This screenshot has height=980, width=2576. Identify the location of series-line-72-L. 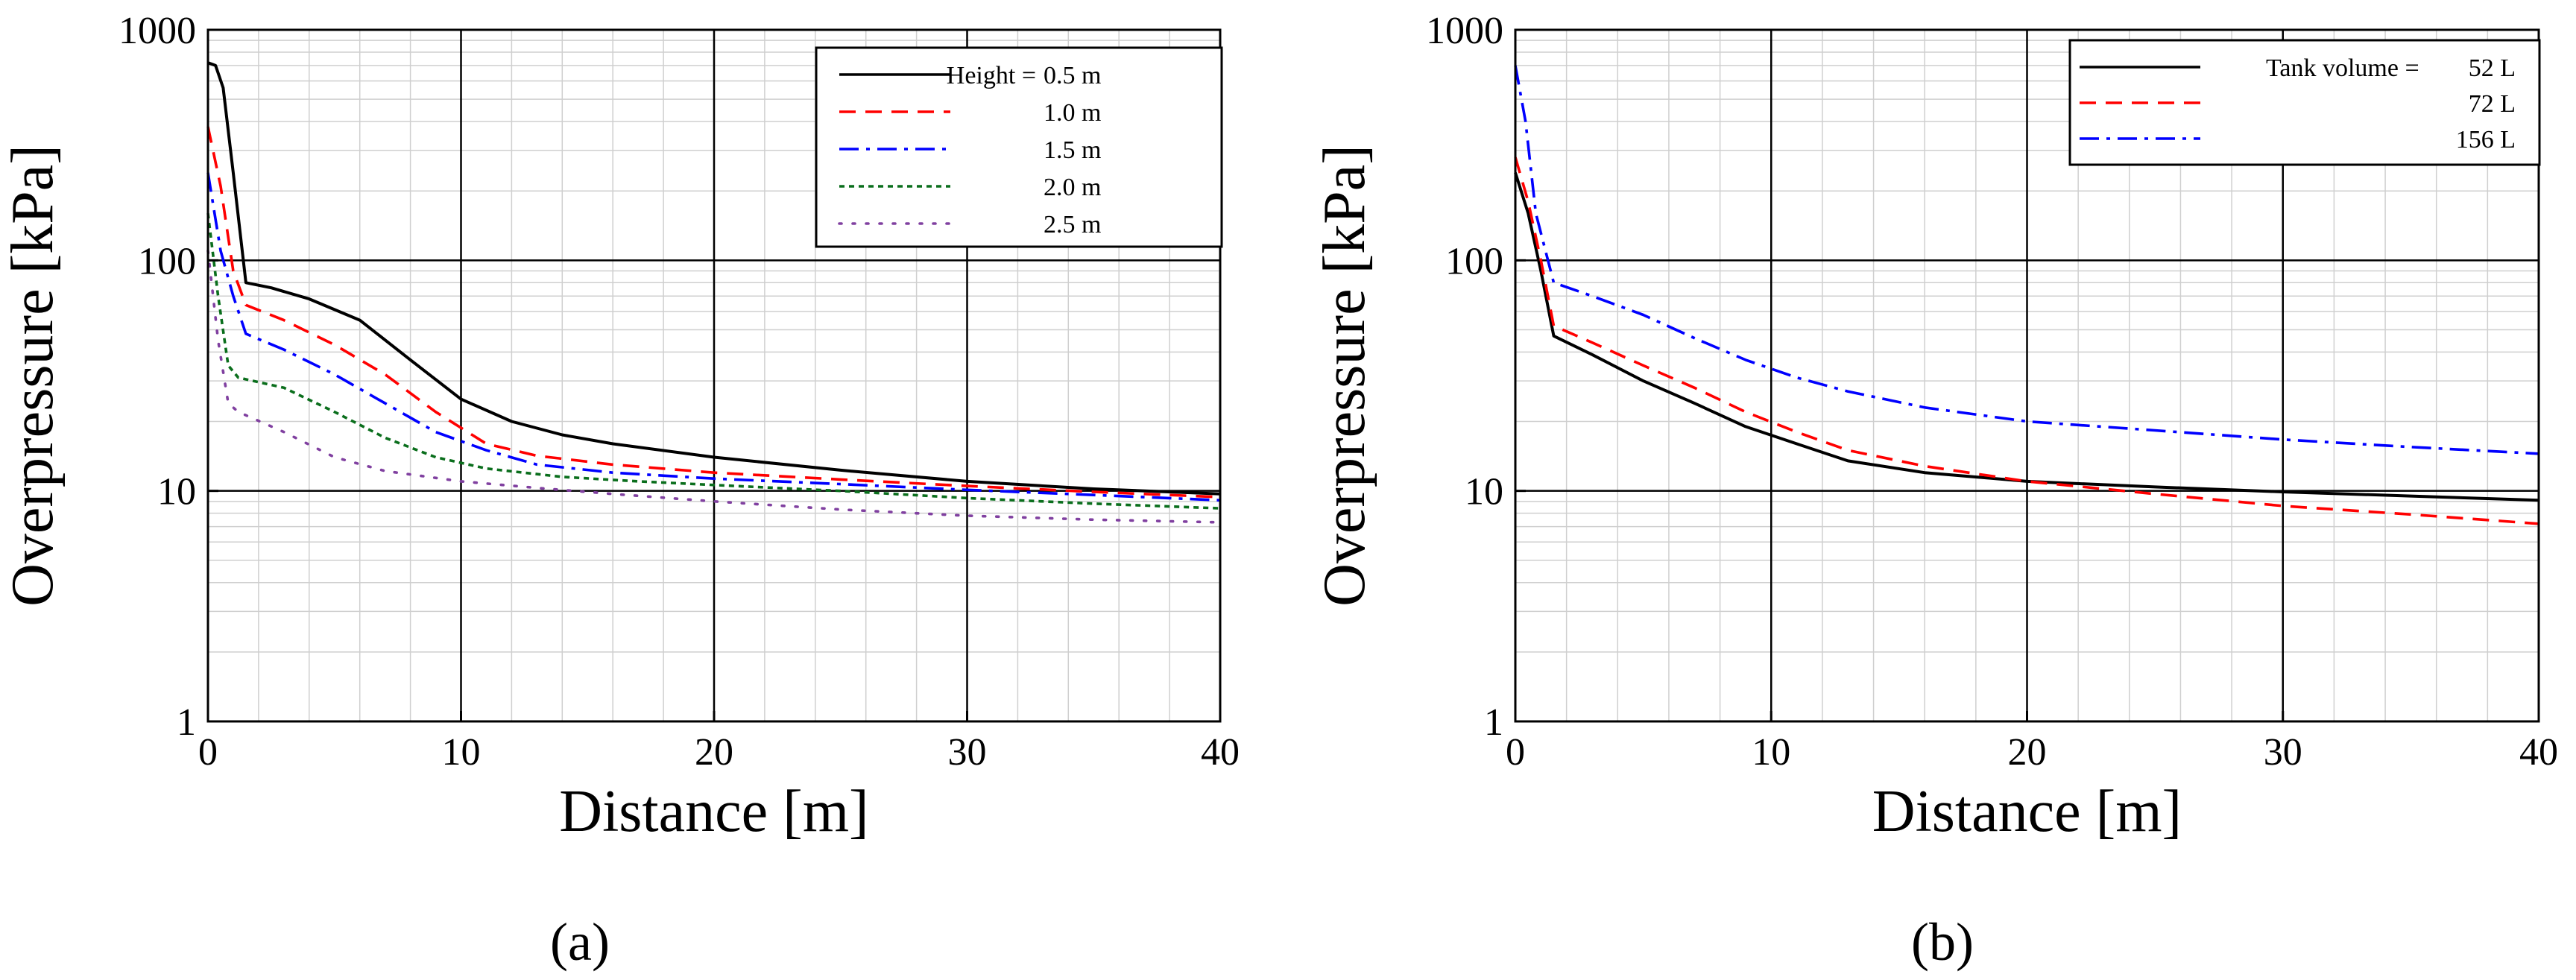
(2027, 341).